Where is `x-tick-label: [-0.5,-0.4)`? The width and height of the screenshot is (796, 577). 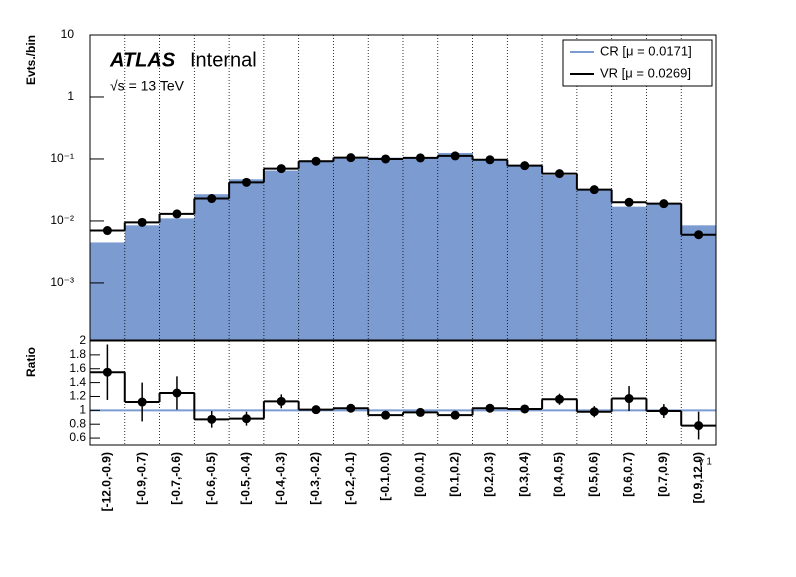
x-tick-label: [-0.5,-0.4) is located at coordinates (246, 478).